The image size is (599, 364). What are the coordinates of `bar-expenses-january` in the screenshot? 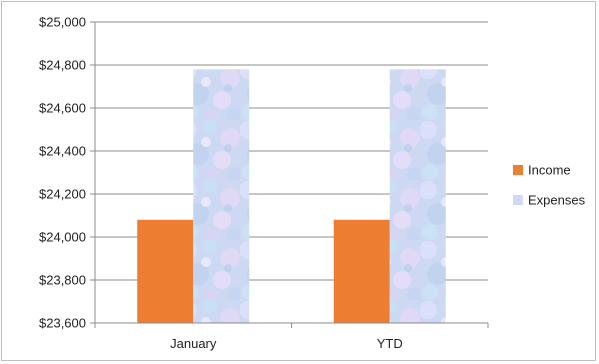 It's located at (221, 196).